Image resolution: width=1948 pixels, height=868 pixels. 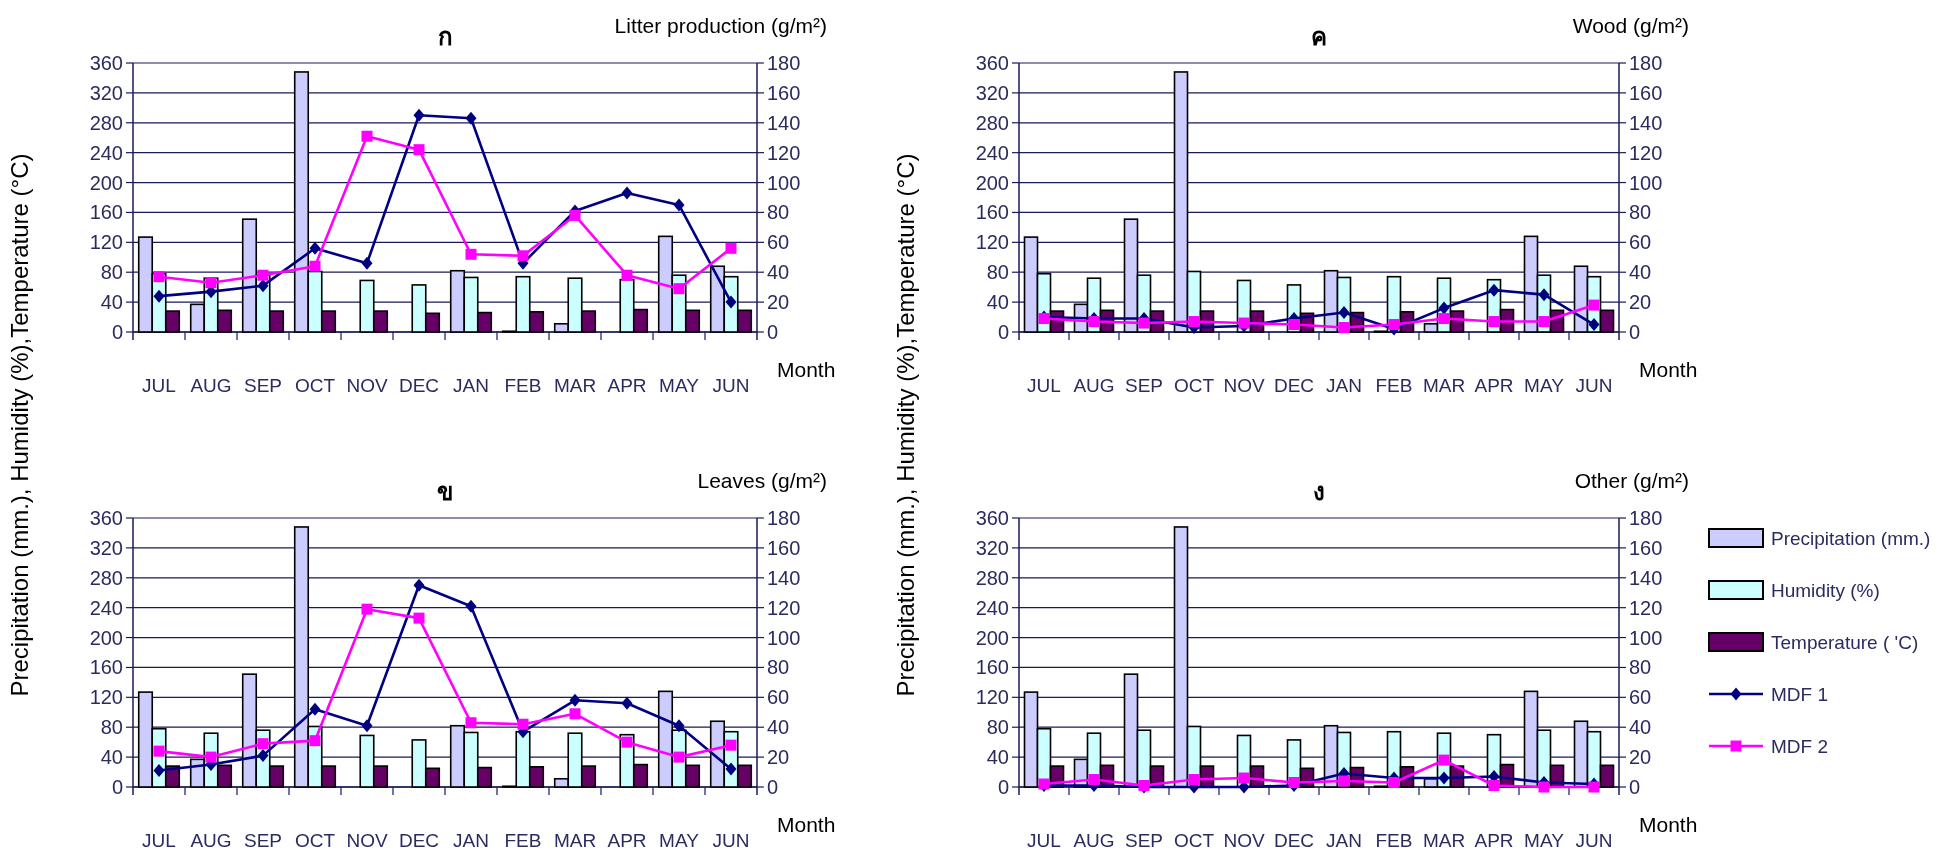 I want to click on y-axis-title: Precipitation (mm.), Humidity (%),Temperature (°C), so click(x=905, y=425).